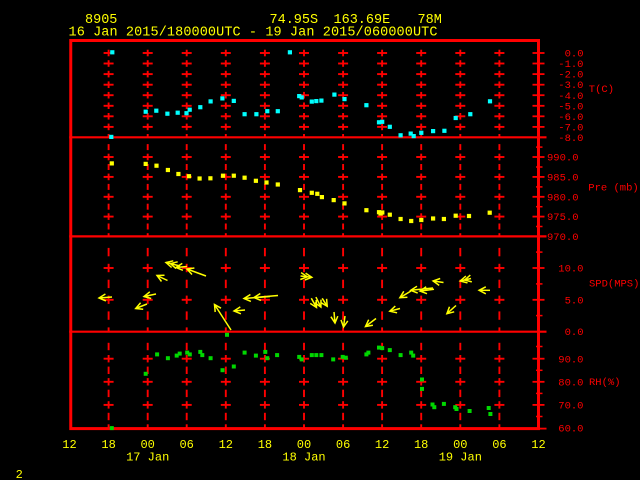 This screenshot has height=480, width=640. Describe the element at coordinates (614, 285) in the screenshot. I see `svg-text: SPD(MPS)` at that location.